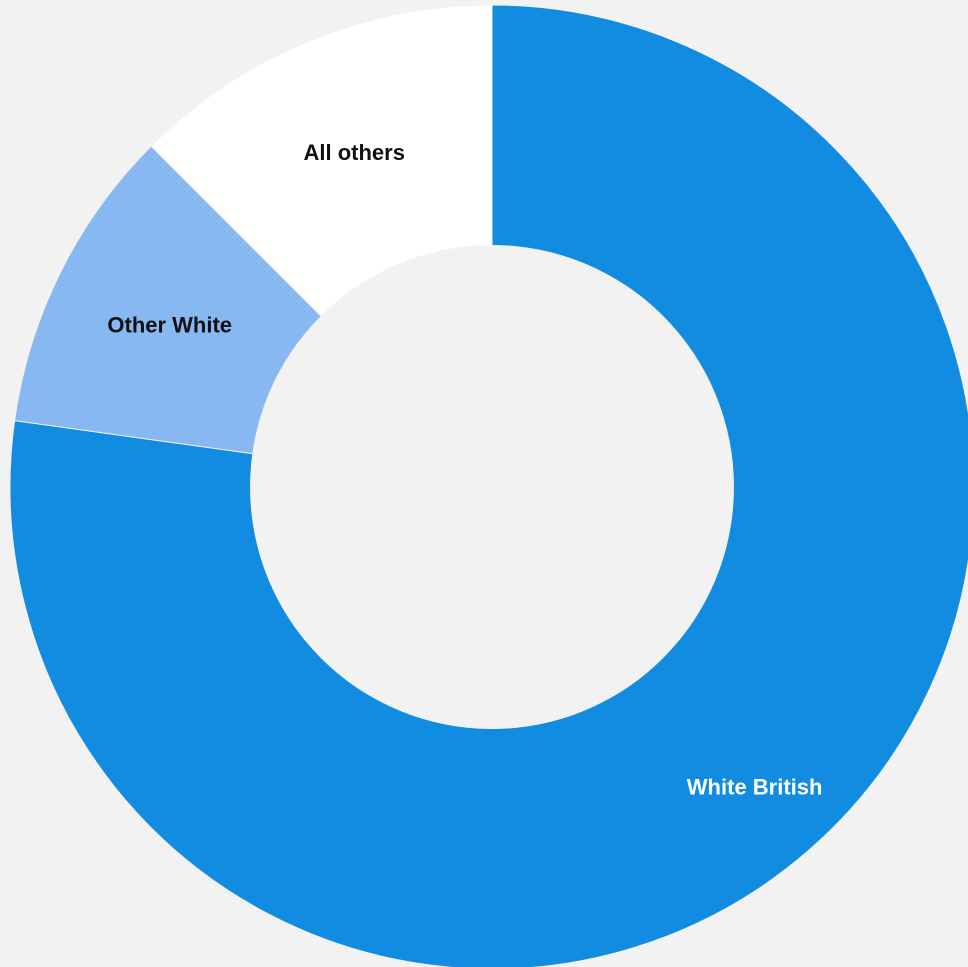 Image resolution: width=968 pixels, height=967 pixels. I want to click on label-all-others: All others, so click(353, 152).